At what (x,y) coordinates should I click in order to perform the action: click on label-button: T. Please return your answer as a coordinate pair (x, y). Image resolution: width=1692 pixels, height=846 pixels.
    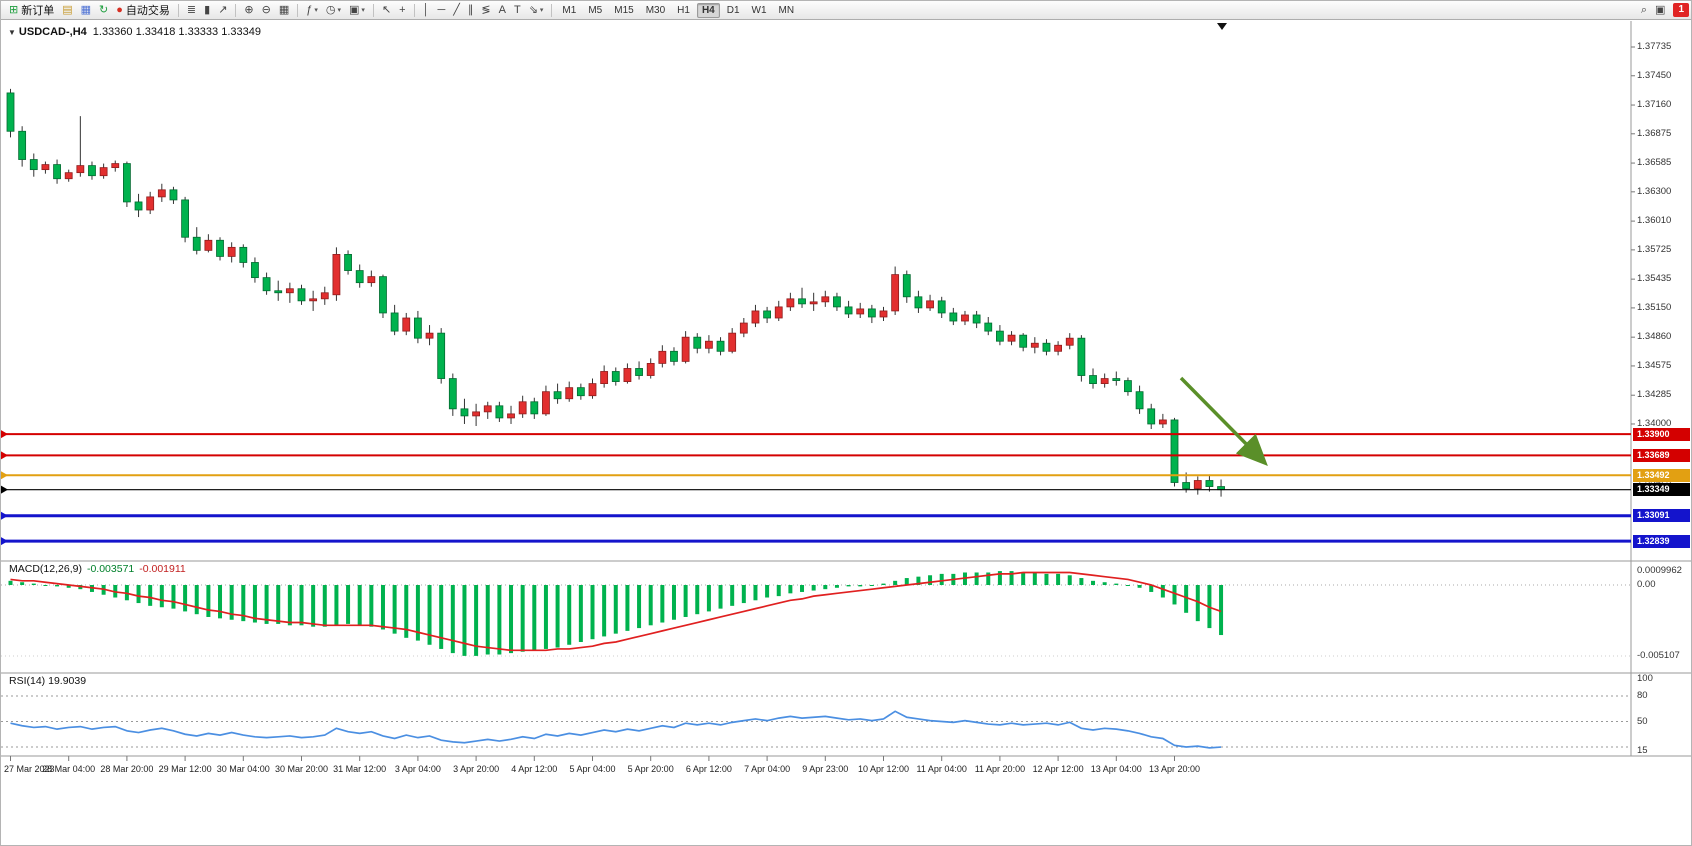
    Looking at the image, I should click on (517, 10).